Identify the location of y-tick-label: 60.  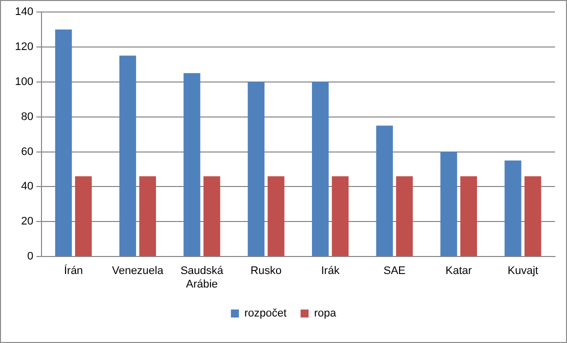
(27, 152).